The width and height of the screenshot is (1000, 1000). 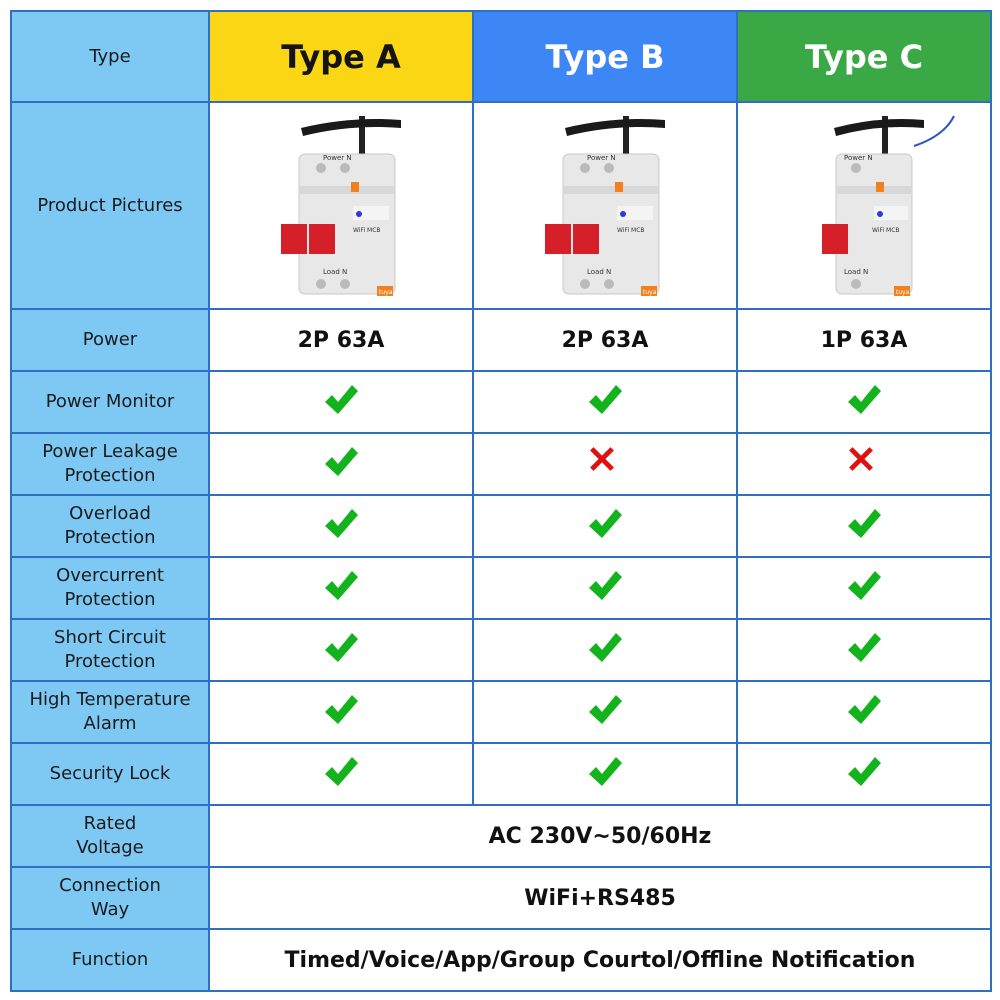 I want to click on power-monitor-a, so click(x=341, y=402).